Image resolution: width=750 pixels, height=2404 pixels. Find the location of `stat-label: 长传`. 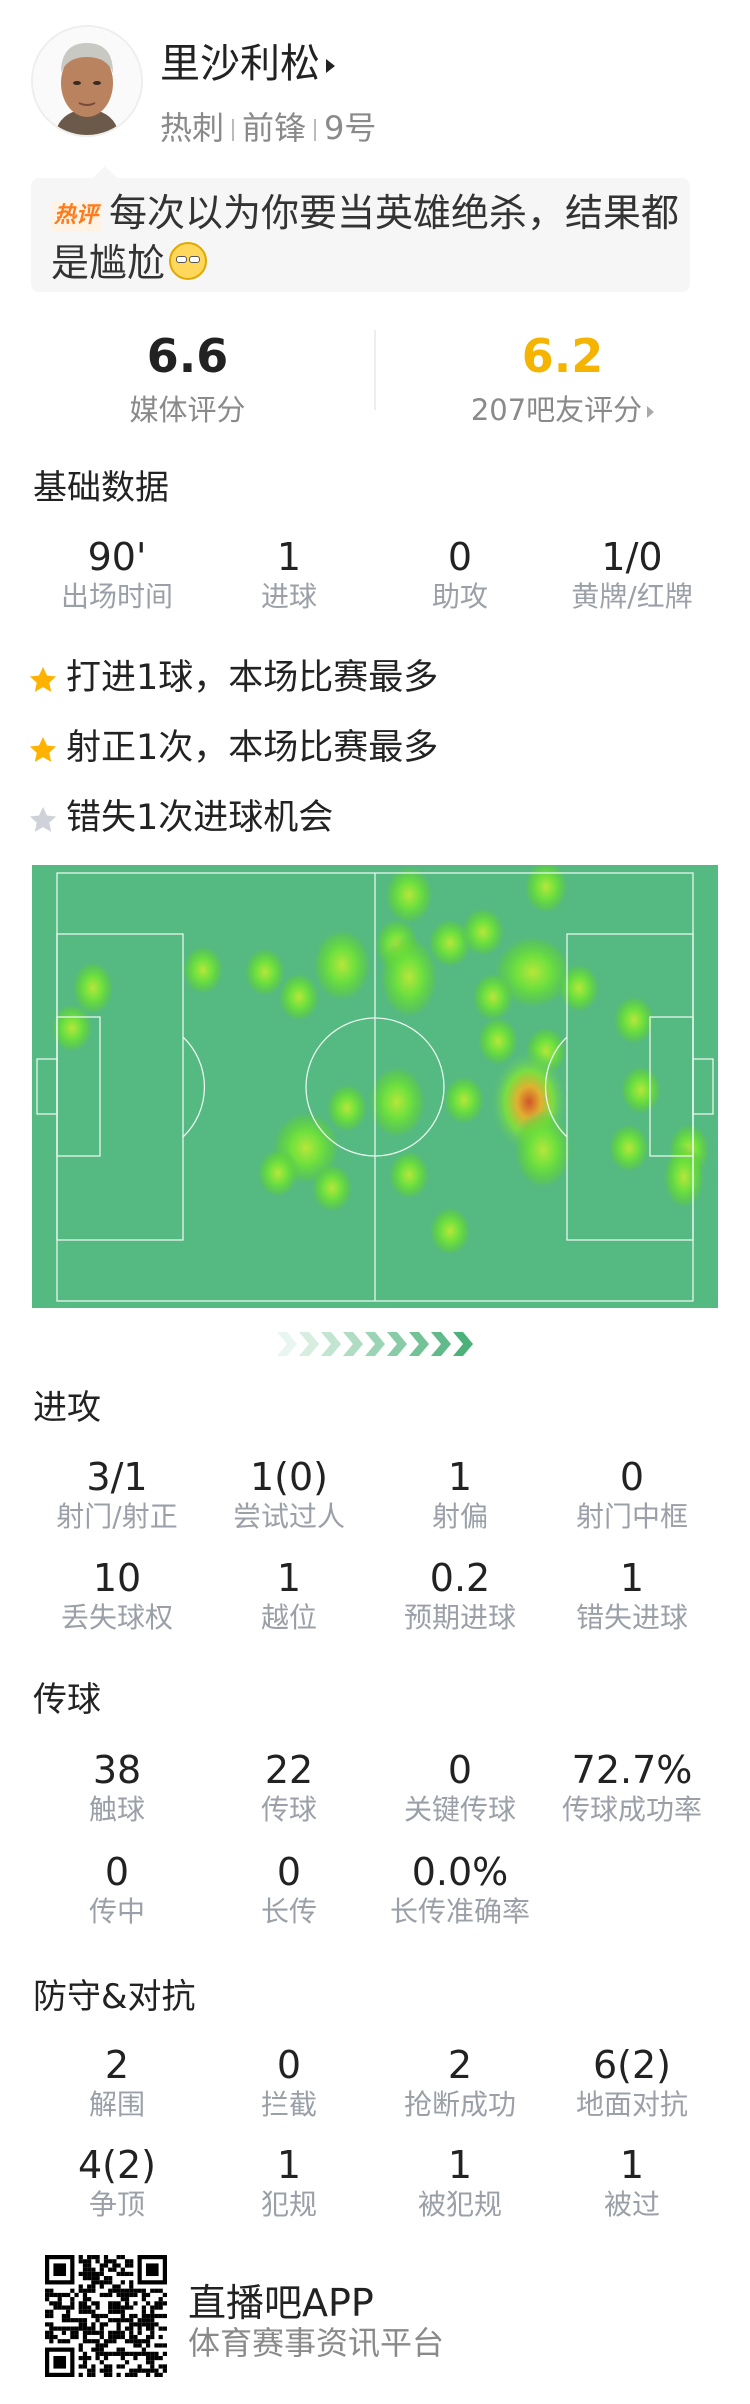

stat-label: 长传 is located at coordinates (288, 1911).